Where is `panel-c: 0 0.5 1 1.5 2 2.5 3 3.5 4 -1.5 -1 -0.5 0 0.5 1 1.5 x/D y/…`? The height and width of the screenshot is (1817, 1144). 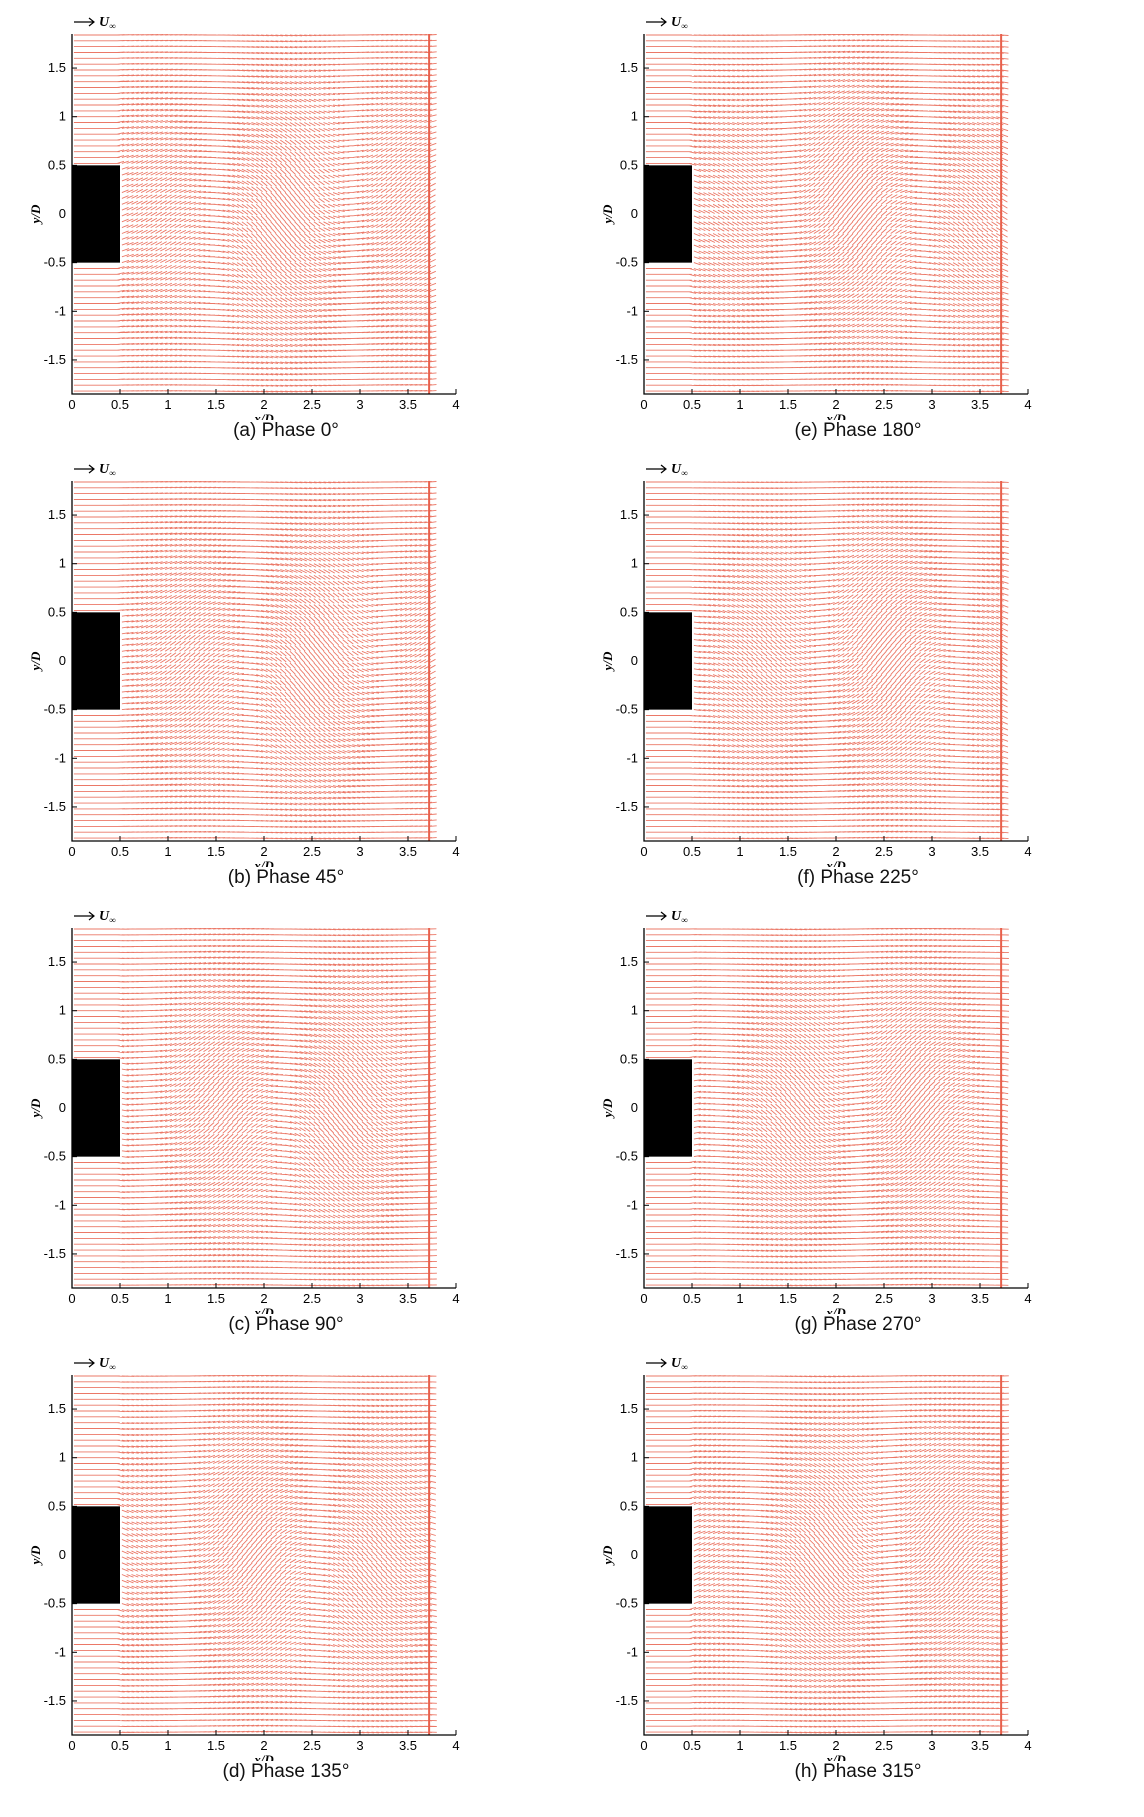 panel-c: 0 0.5 1 1.5 2 2.5 3 3.5 4 -1.5 -1 -0.5 0 0.5 1 1.5 x/D y/… is located at coordinates (286, 1121).